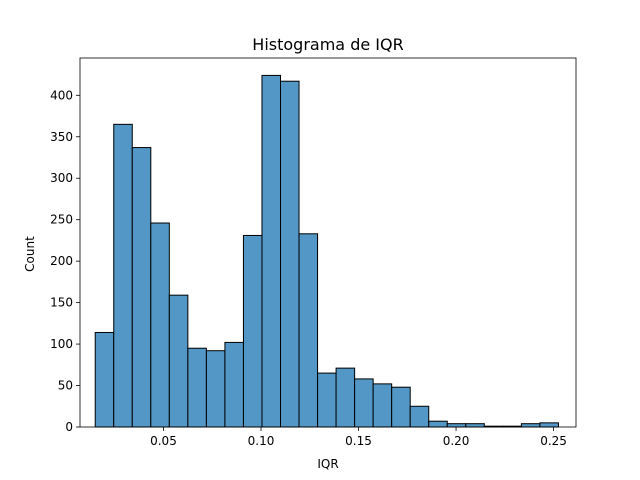 This screenshot has height=480, width=640. What do you see at coordinates (553, 441) in the screenshot?
I see `x-tick-label-4: 0.25` at bounding box center [553, 441].